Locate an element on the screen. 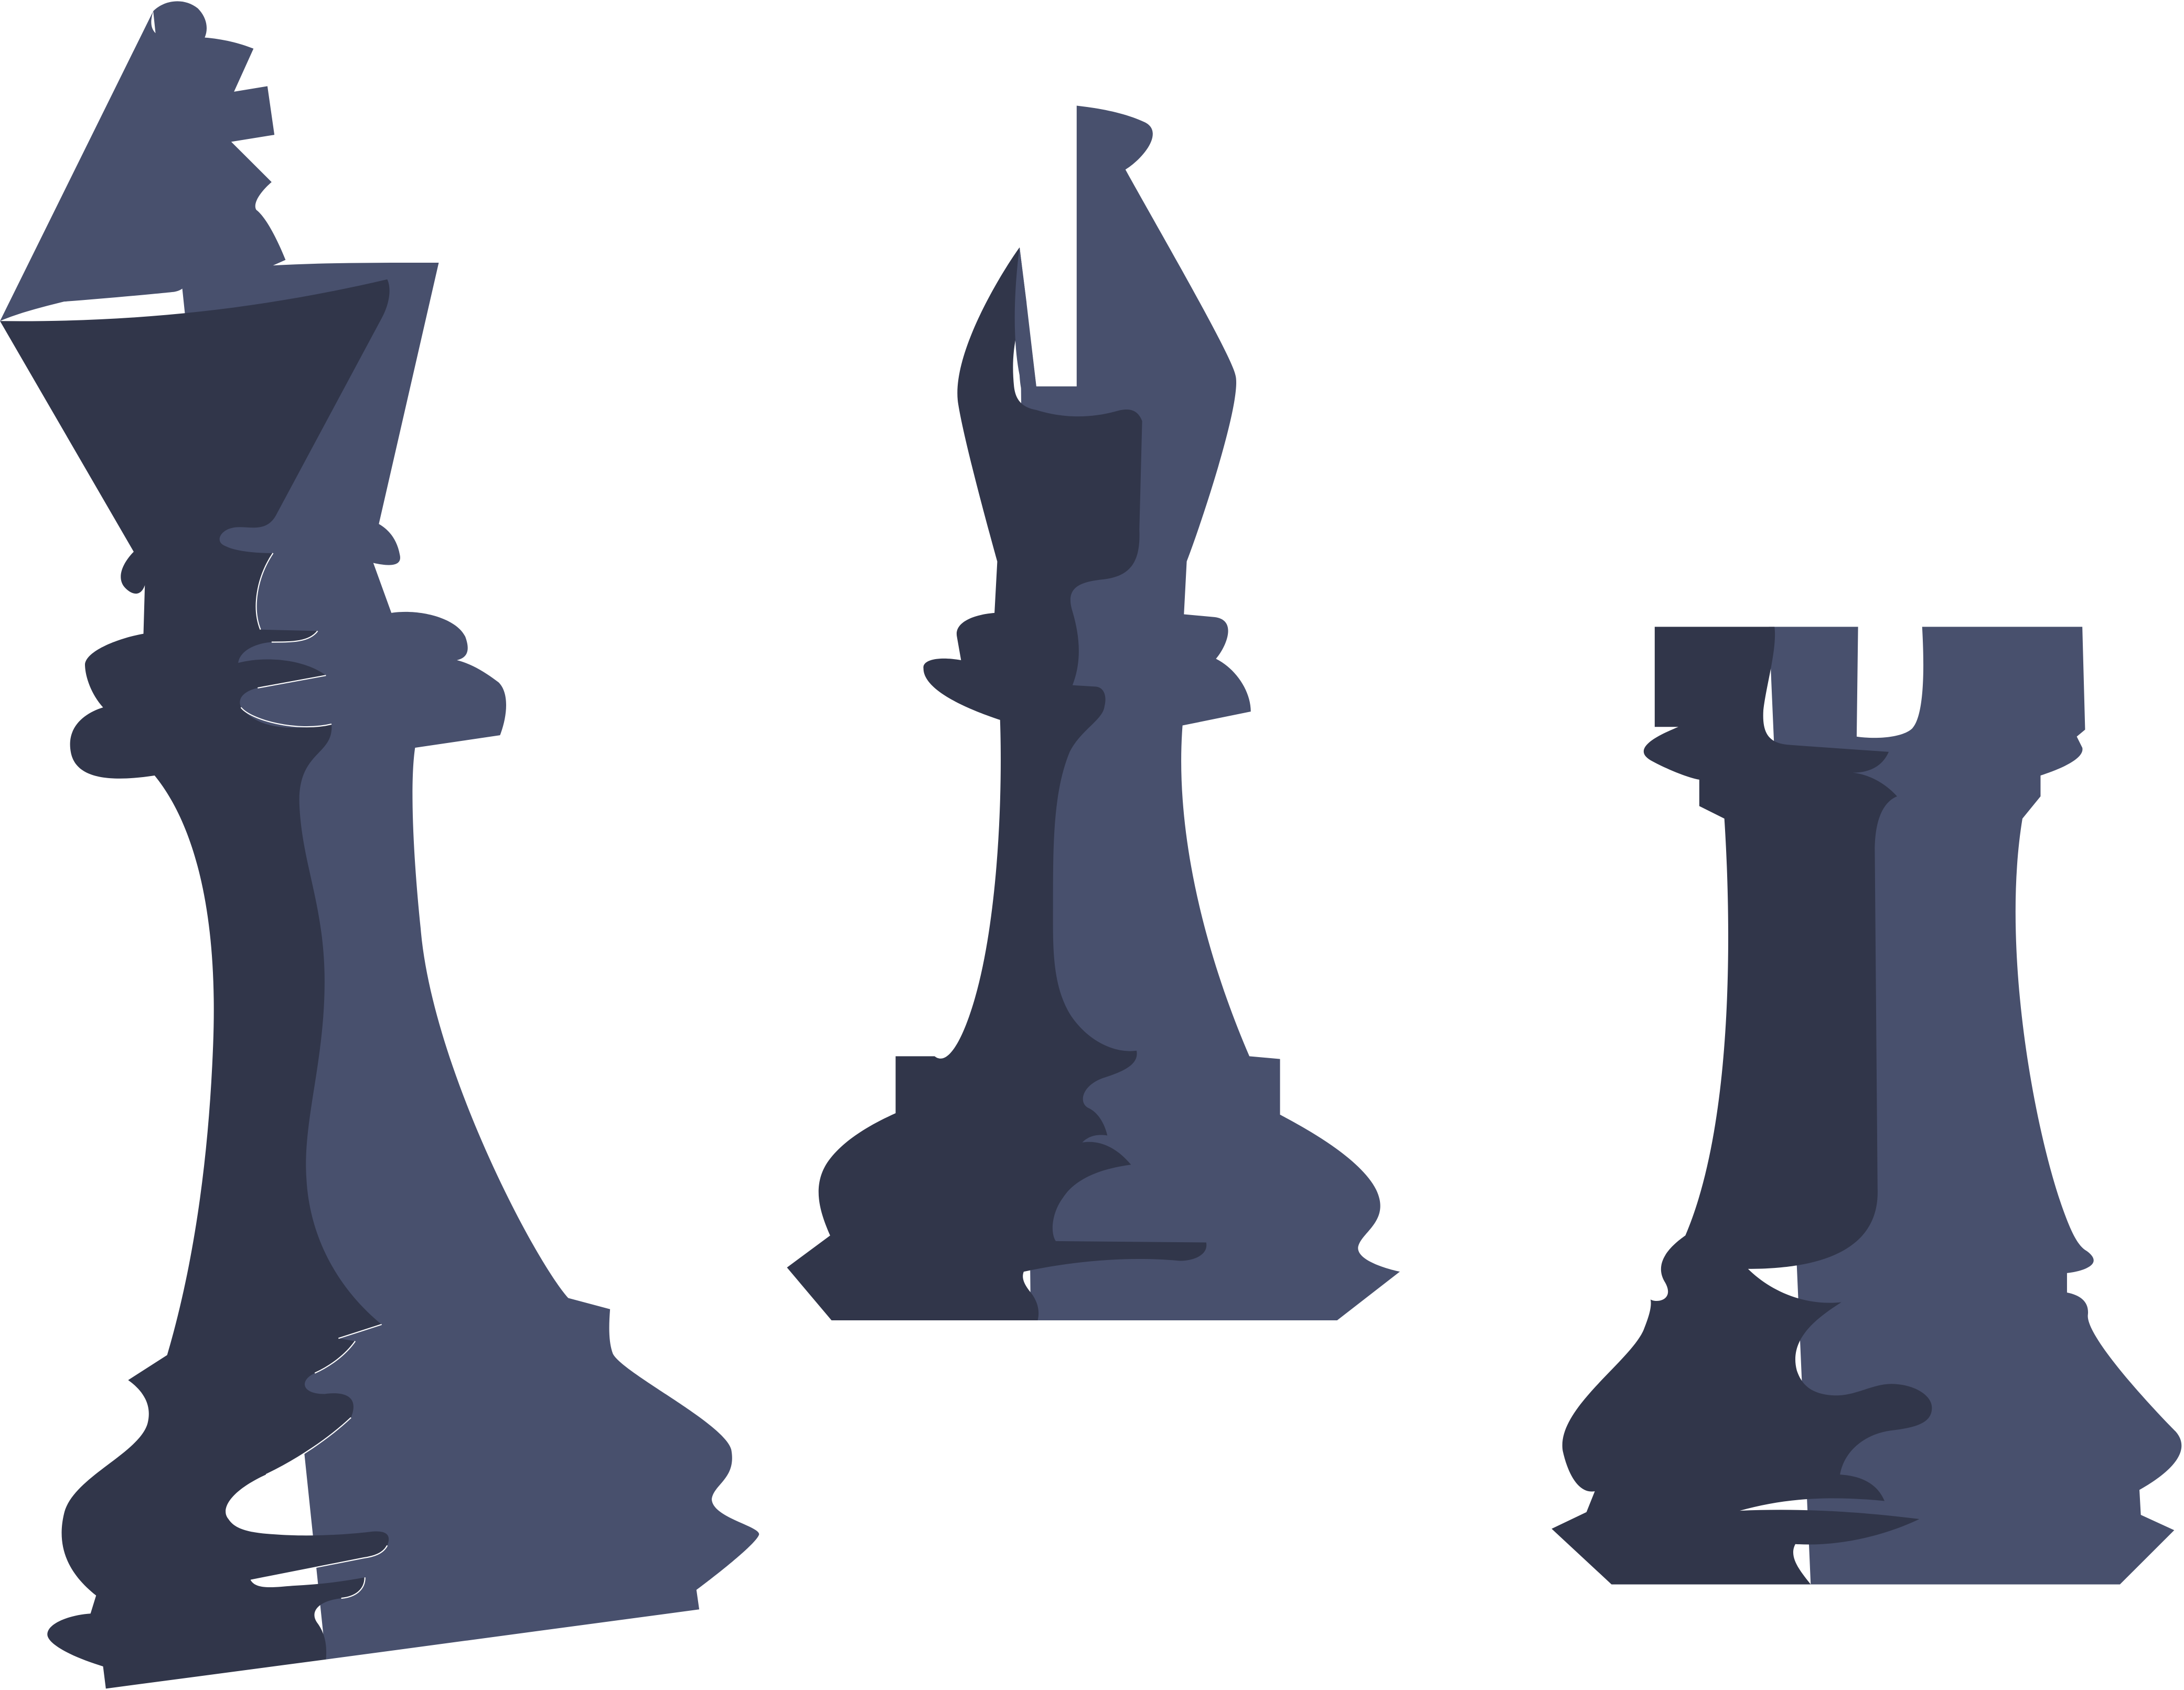 The image size is (2184, 1690). bishop-light-silhouette is located at coordinates (1209, 713).